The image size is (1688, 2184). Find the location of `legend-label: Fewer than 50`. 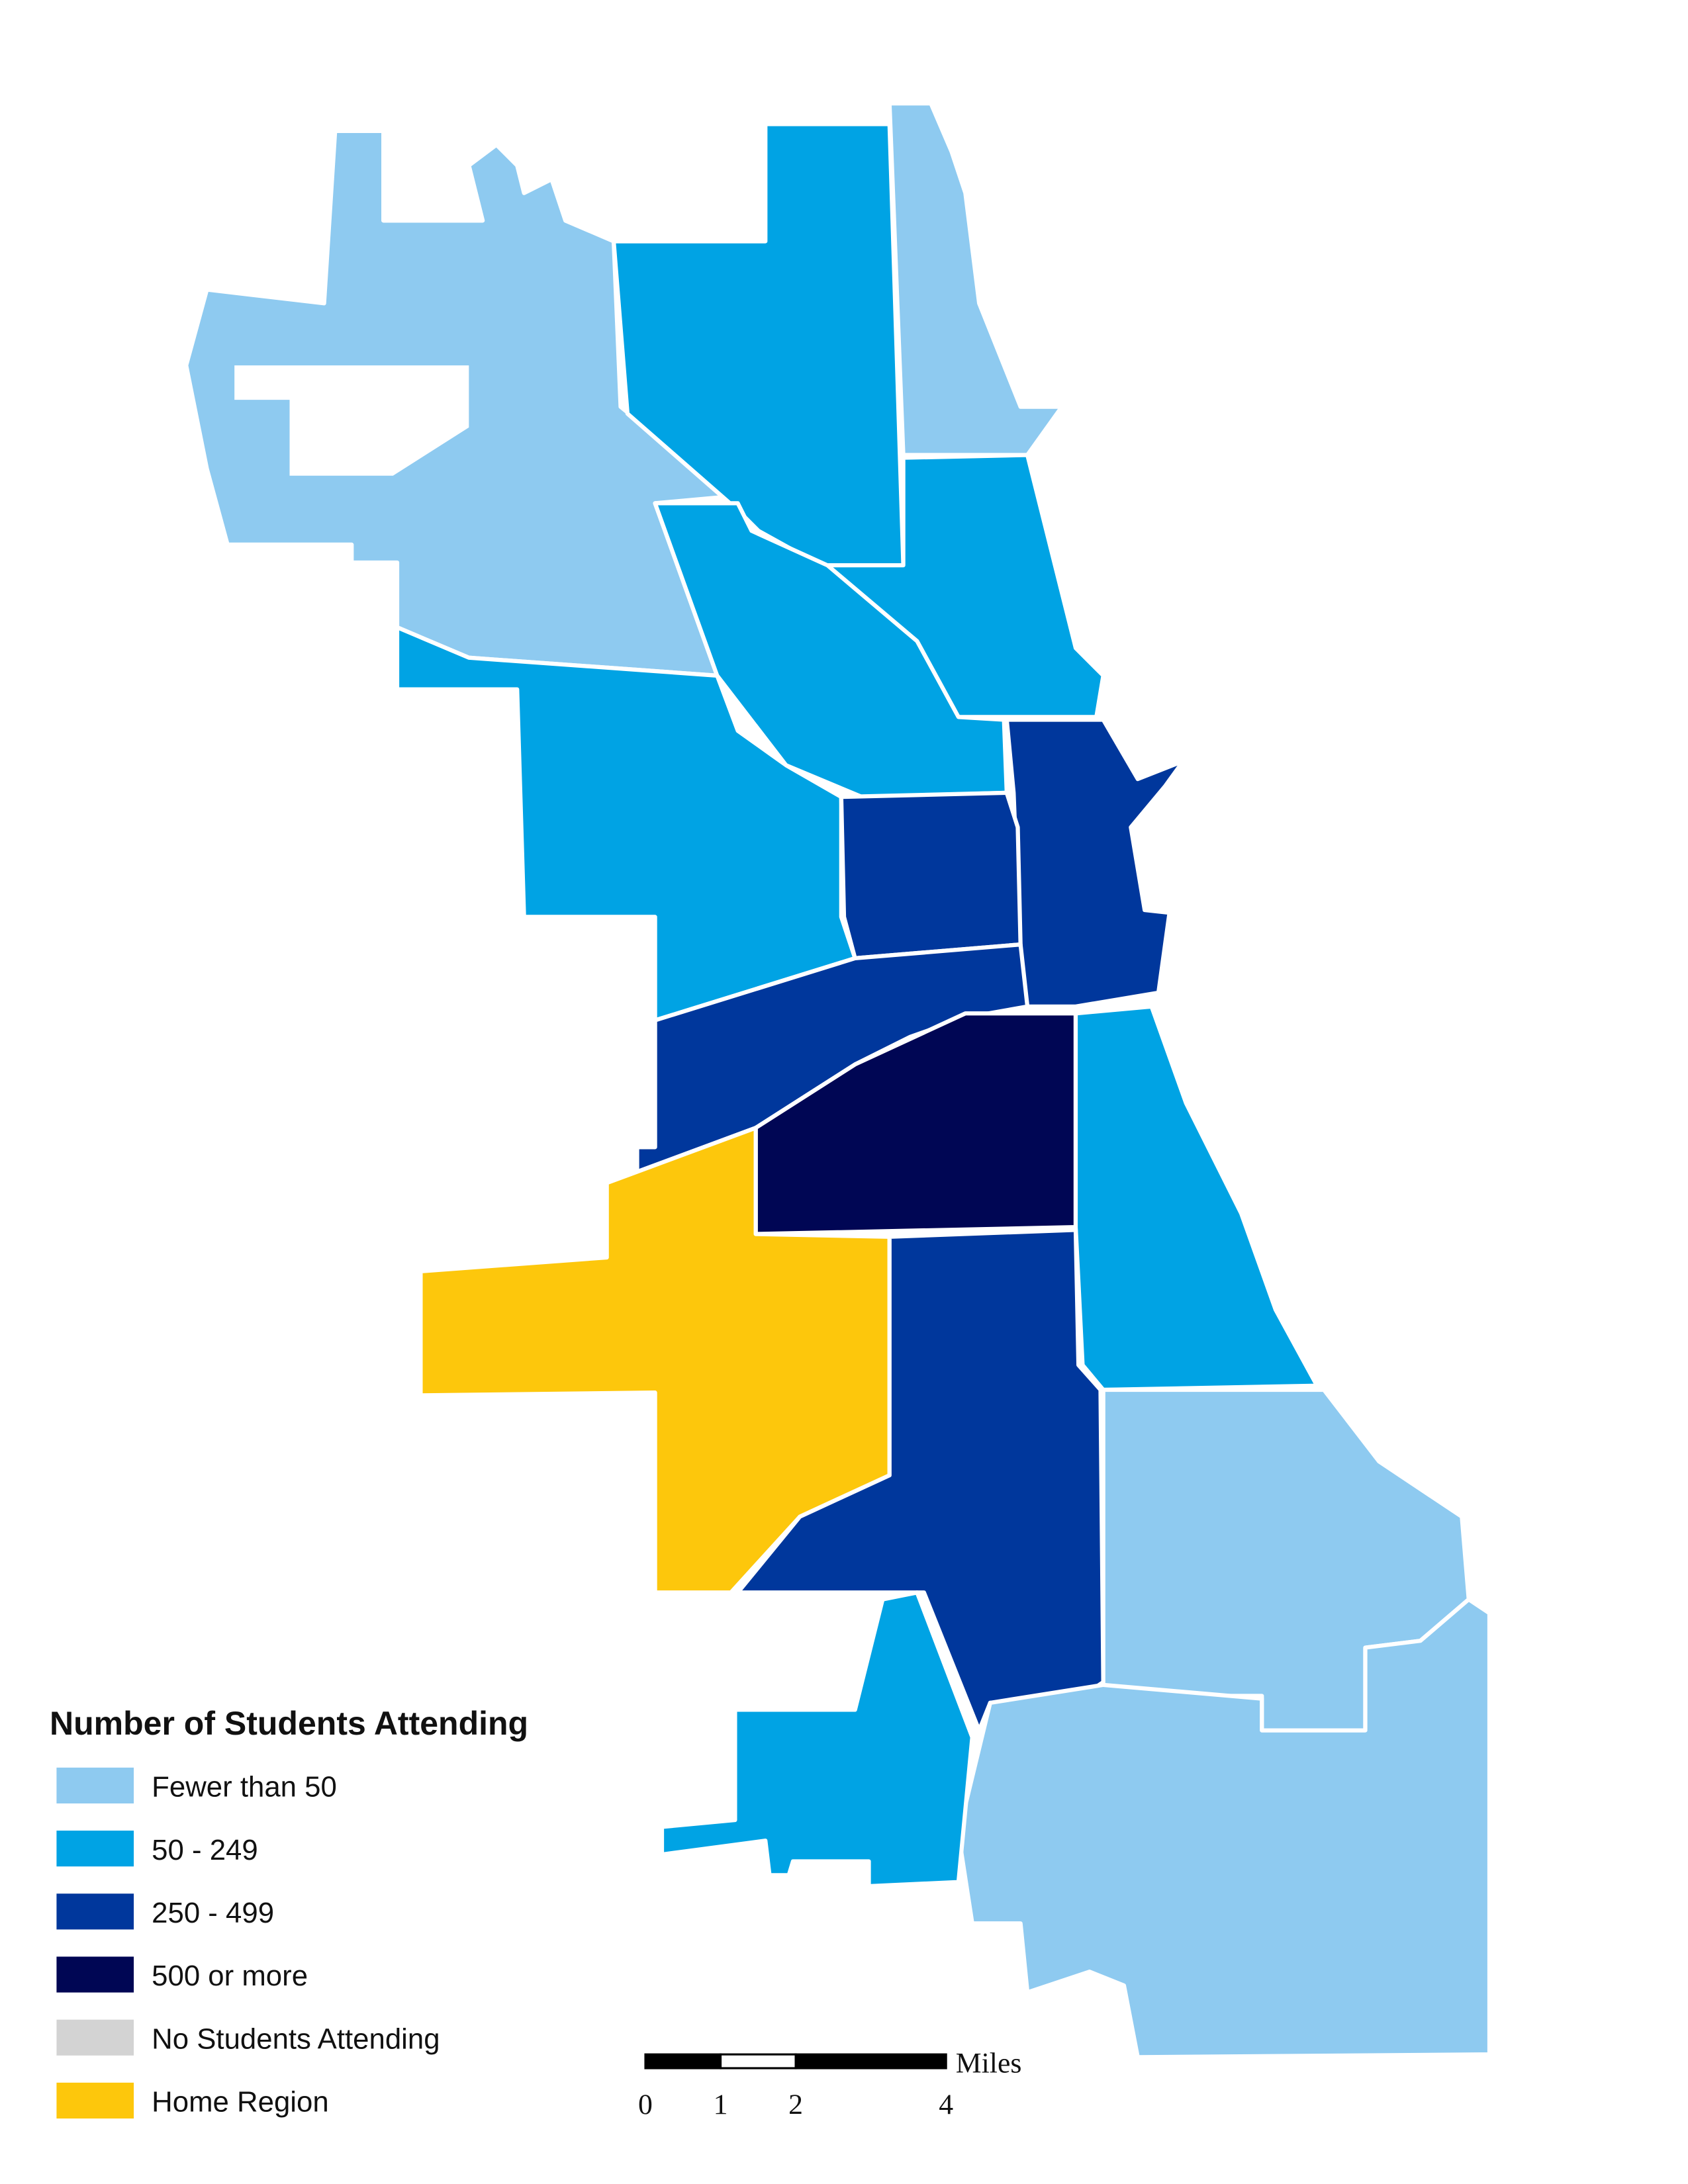

legend-label: Fewer than 50 is located at coordinates (244, 1787).